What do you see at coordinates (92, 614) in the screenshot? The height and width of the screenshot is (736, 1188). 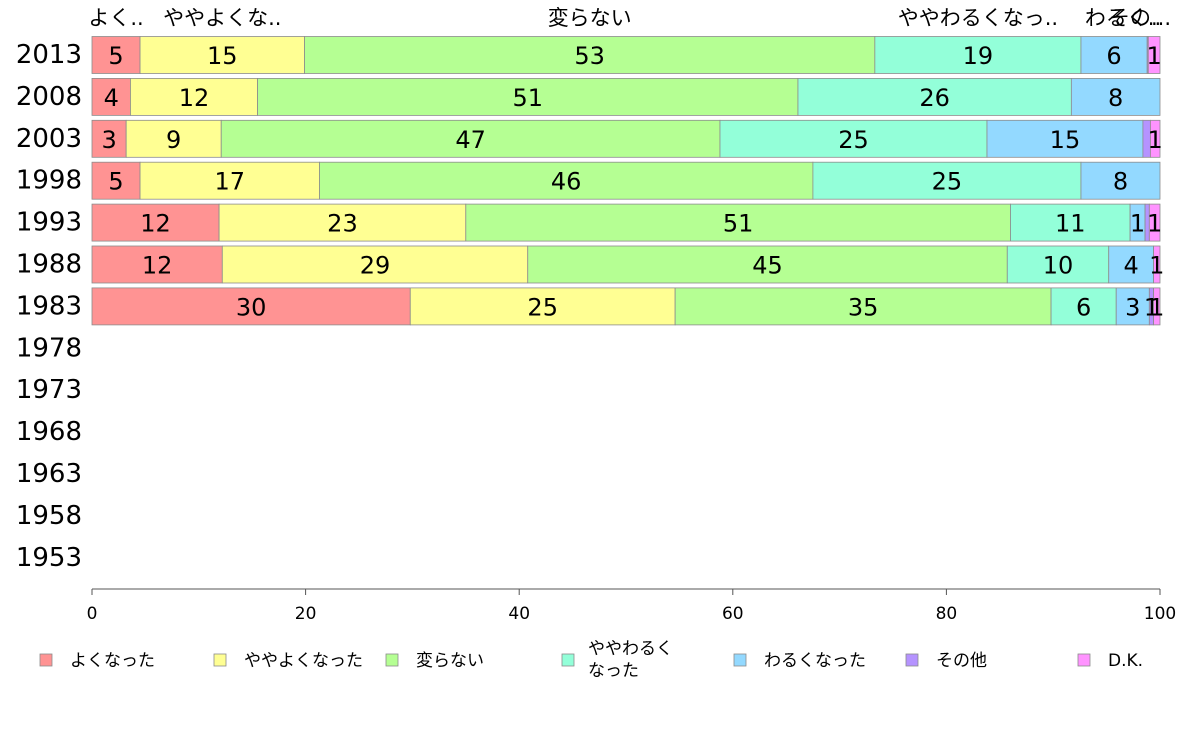 I see `x-tick-label-0: 0` at bounding box center [92, 614].